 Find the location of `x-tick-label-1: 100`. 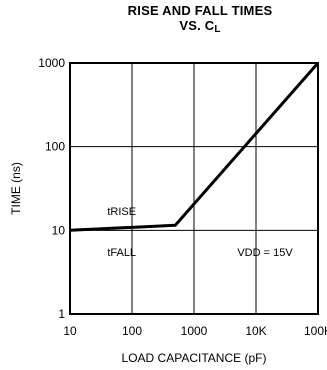

x-tick-label-1: 100 is located at coordinates (132, 331).